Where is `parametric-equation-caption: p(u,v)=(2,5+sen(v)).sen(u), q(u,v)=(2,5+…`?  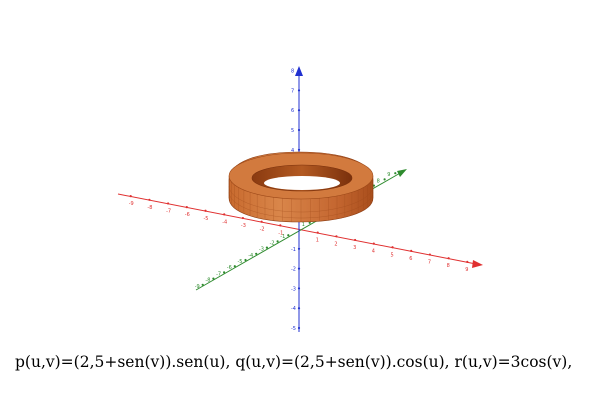
parametric-equation-caption: p(u,v)=(2,5+sen(v)).sen(u), q(u,v)=(2,5+… is located at coordinates (294, 362).